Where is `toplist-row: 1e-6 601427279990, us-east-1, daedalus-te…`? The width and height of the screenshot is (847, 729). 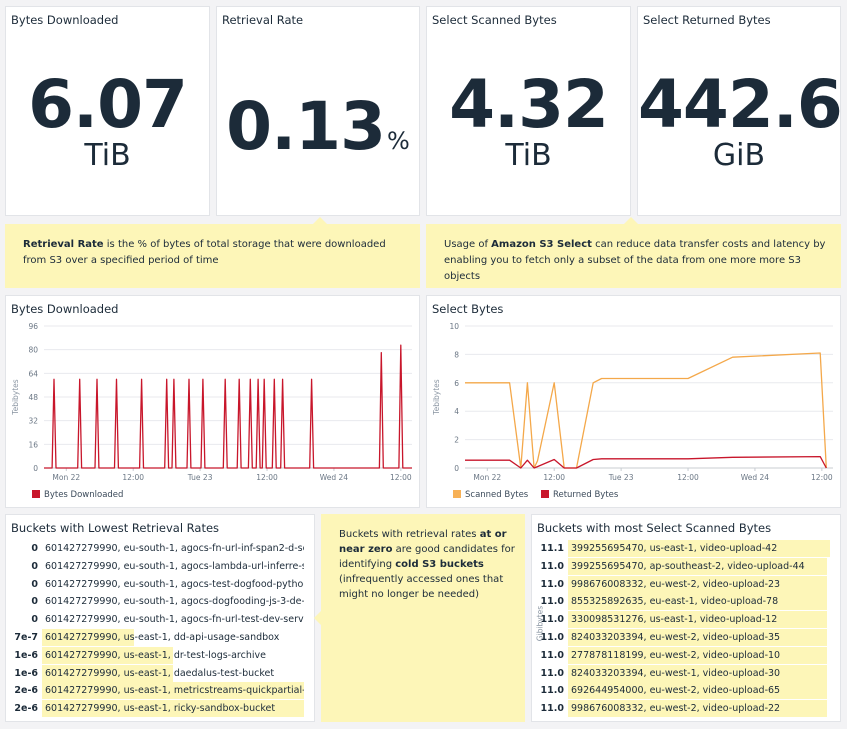 toplist-row: 1e-6 601427279990, us-east-1, daedalus-te… is located at coordinates (160, 673).